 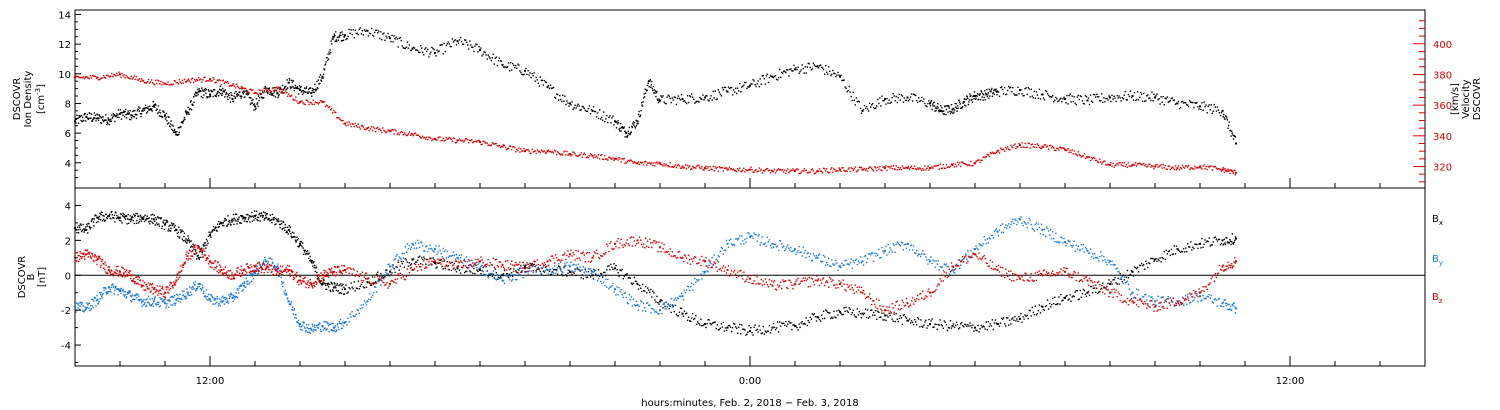 I want to click on bx-point, so click(x=1065, y=297).